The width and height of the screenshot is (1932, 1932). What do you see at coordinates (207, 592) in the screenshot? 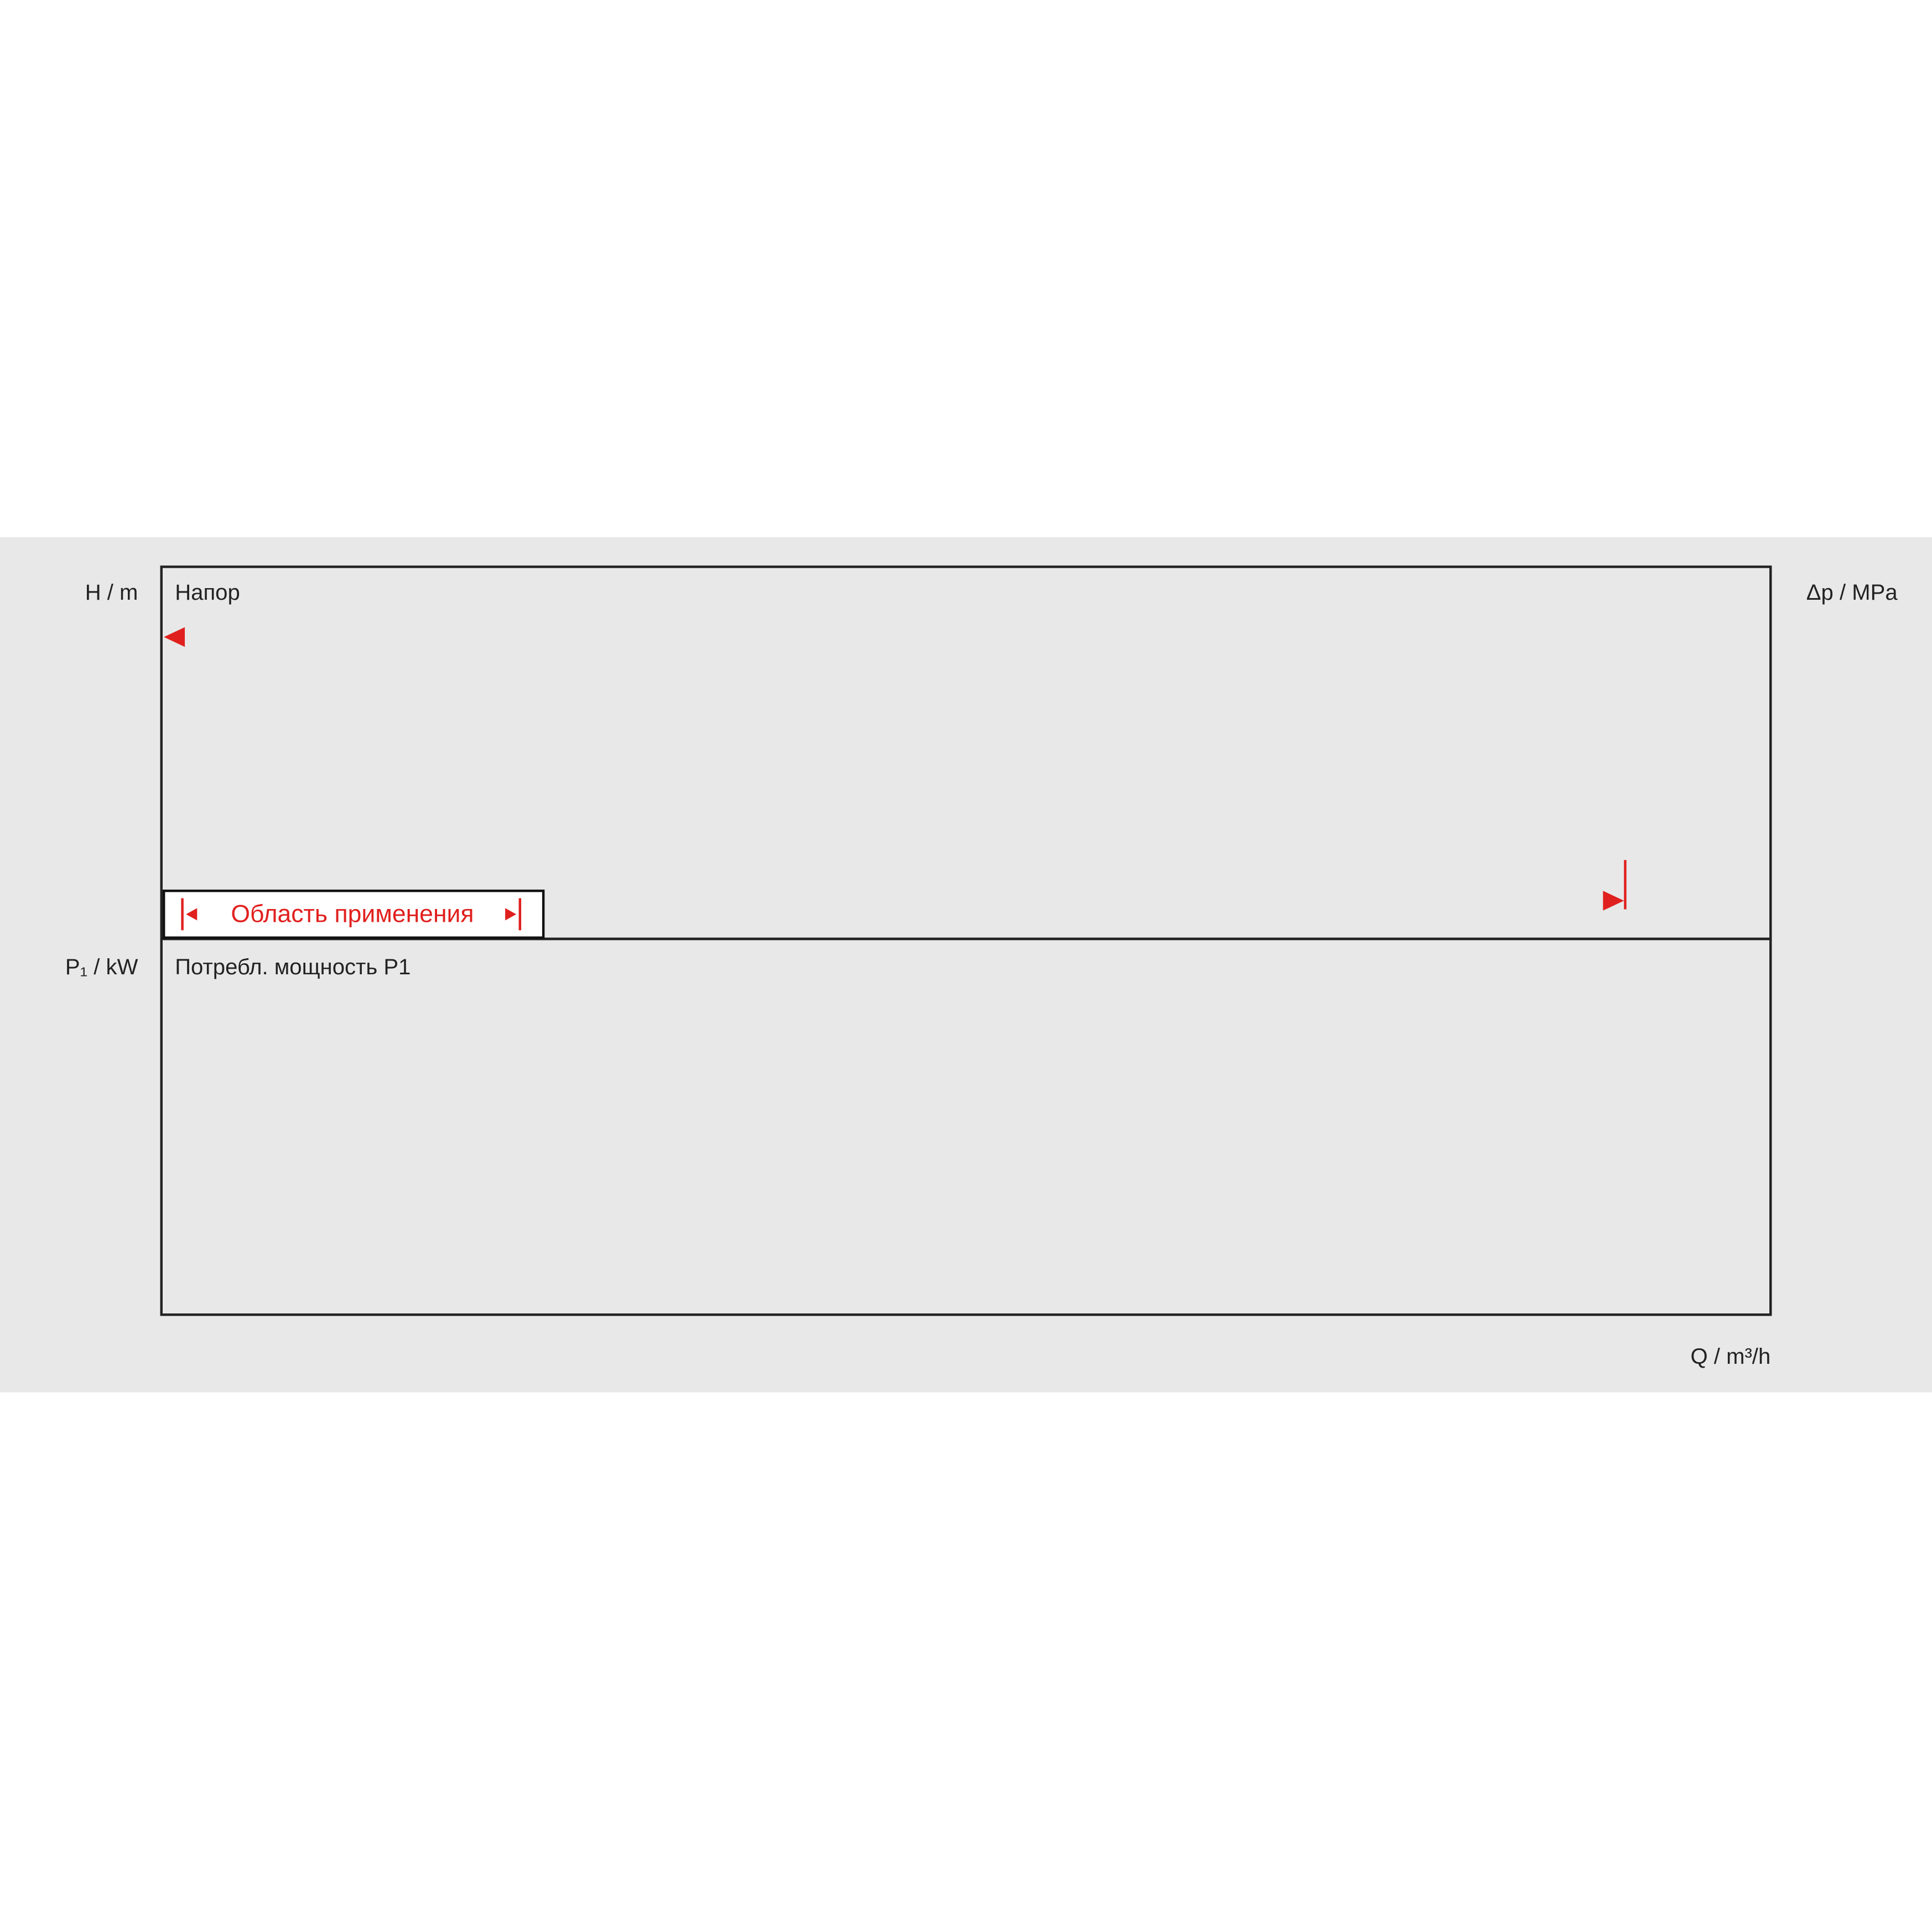
I see `panel-label: Напор` at bounding box center [207, 592].